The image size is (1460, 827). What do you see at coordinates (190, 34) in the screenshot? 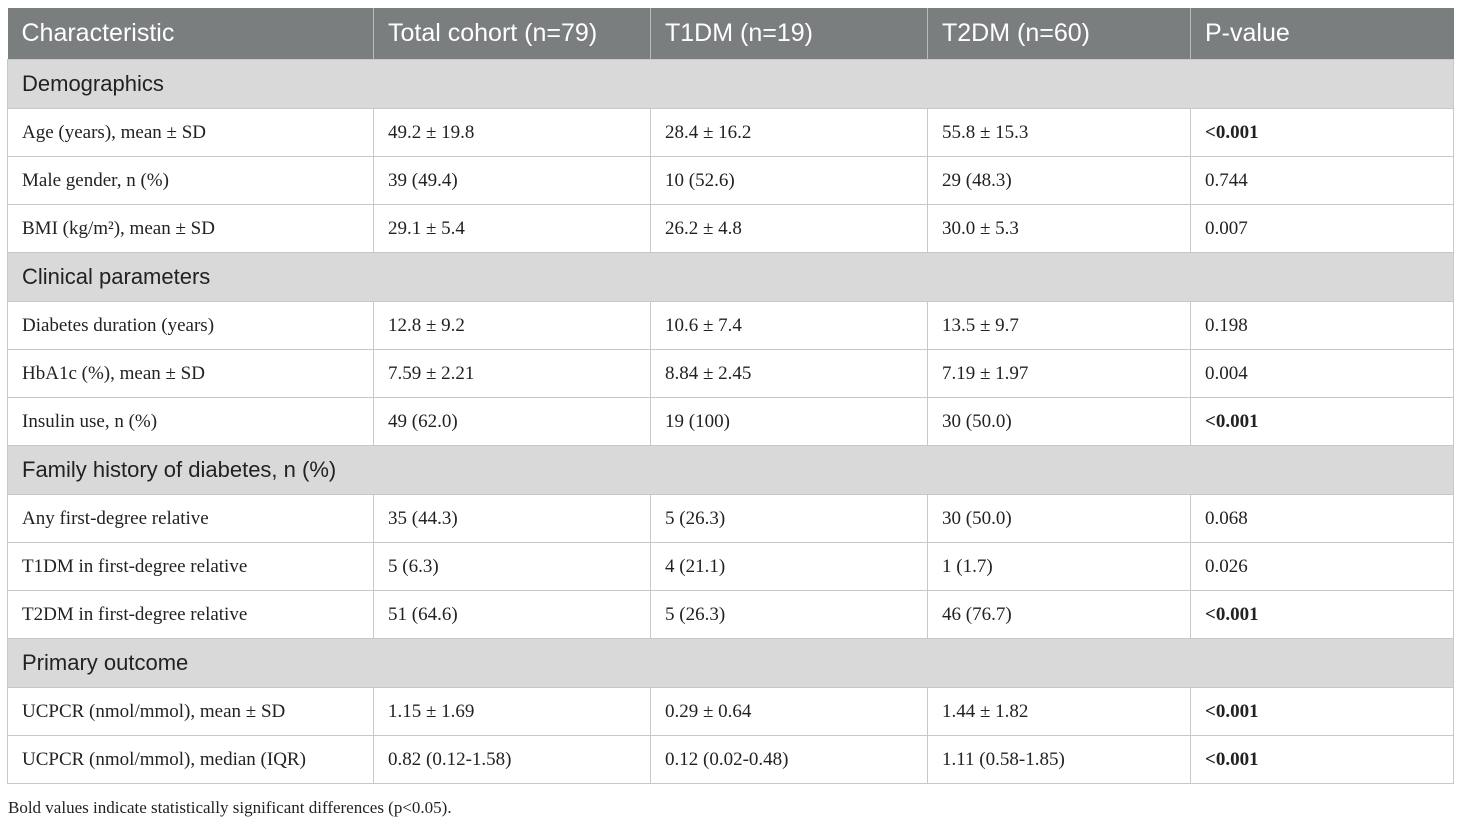
I see `column-header-characteristic: Characteristic` at bounding box center [190, 34].